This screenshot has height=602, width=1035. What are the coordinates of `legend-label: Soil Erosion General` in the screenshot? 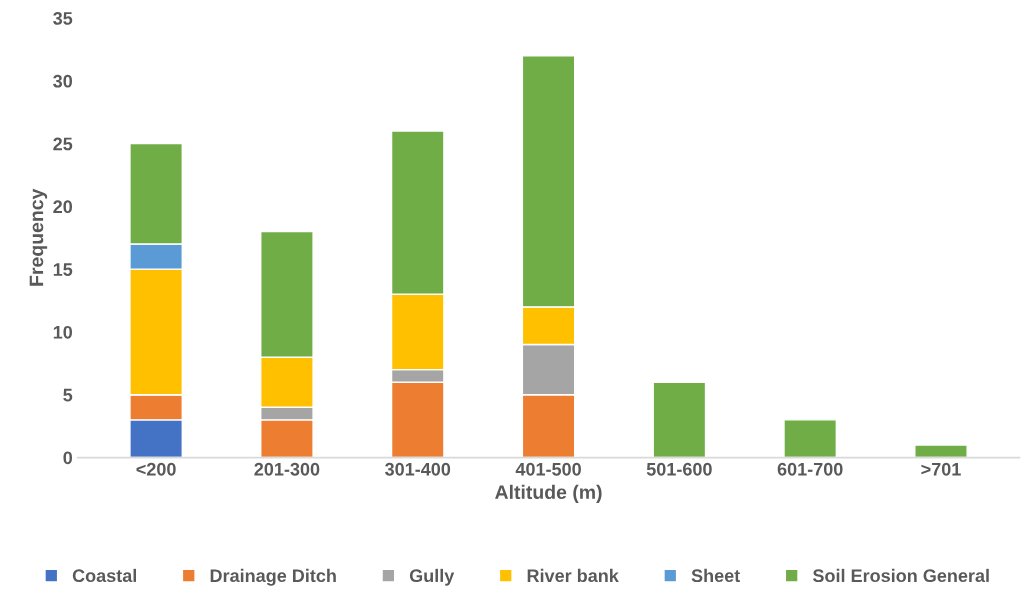 It's located at (900, 575).